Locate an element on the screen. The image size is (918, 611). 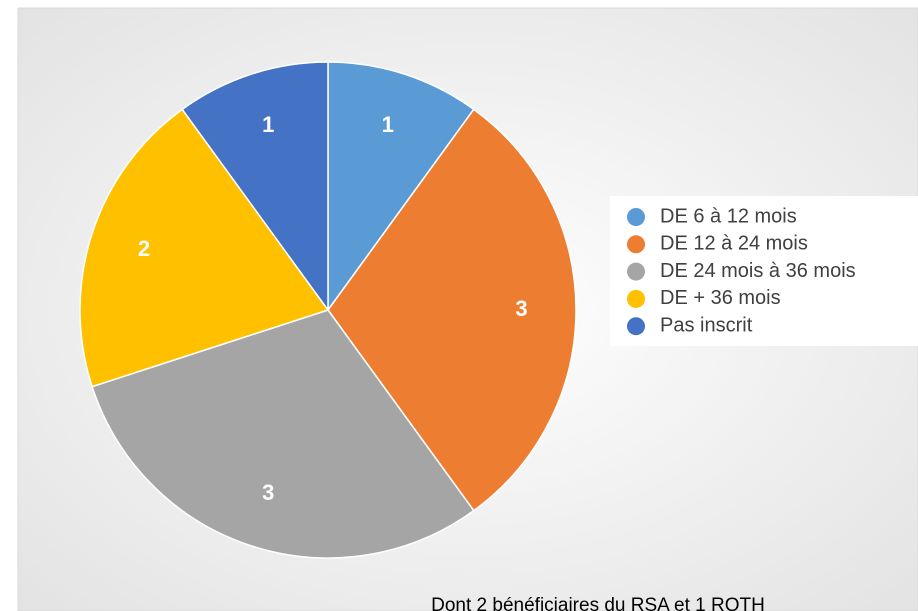
annotation: Dont 2 bénéficiaires du RSA et 1 RQTH is located at coordinates (598, 603).